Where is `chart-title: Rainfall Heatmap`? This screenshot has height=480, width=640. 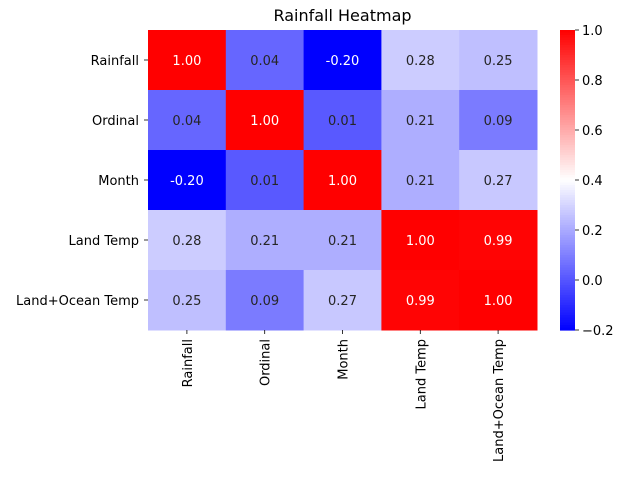 chart-title: Rainfall Heatmap is located at coordinates (342, 15).